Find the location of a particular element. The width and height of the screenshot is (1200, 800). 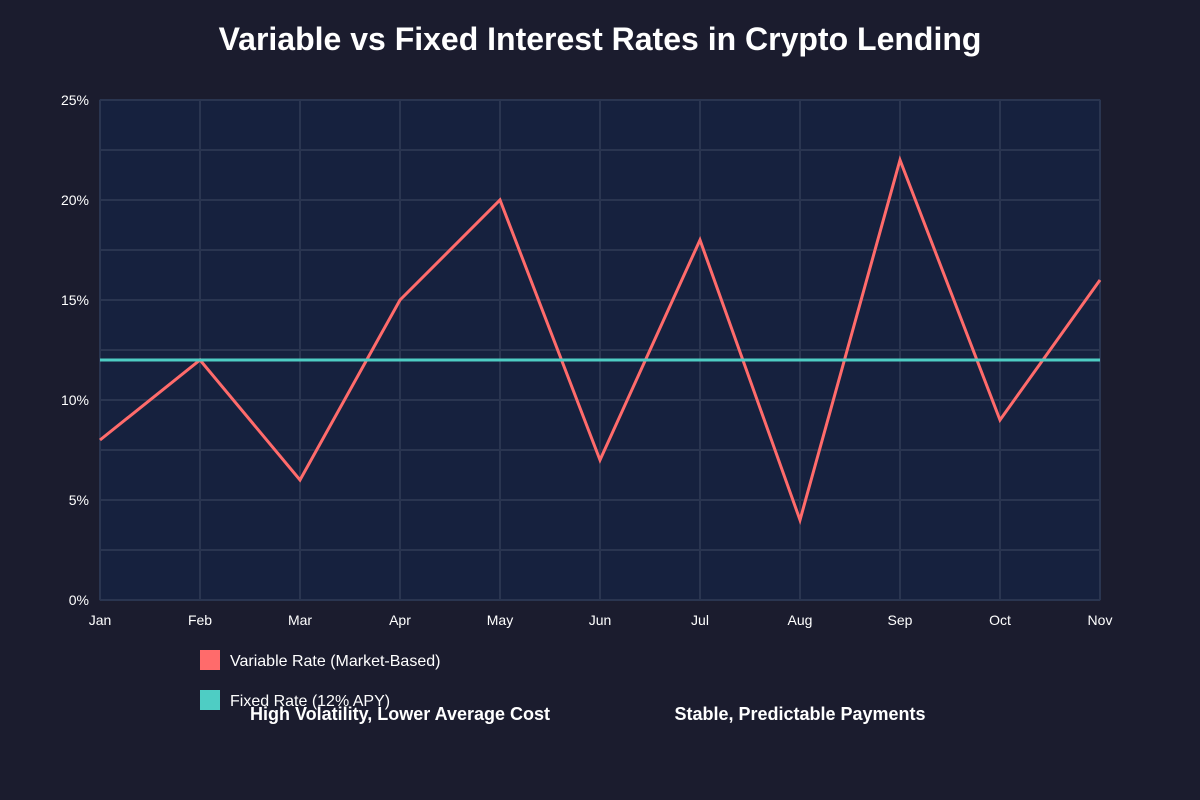

annotation-variable: High Volatility, Lower Average Cost is located at coordinates (400, 714).